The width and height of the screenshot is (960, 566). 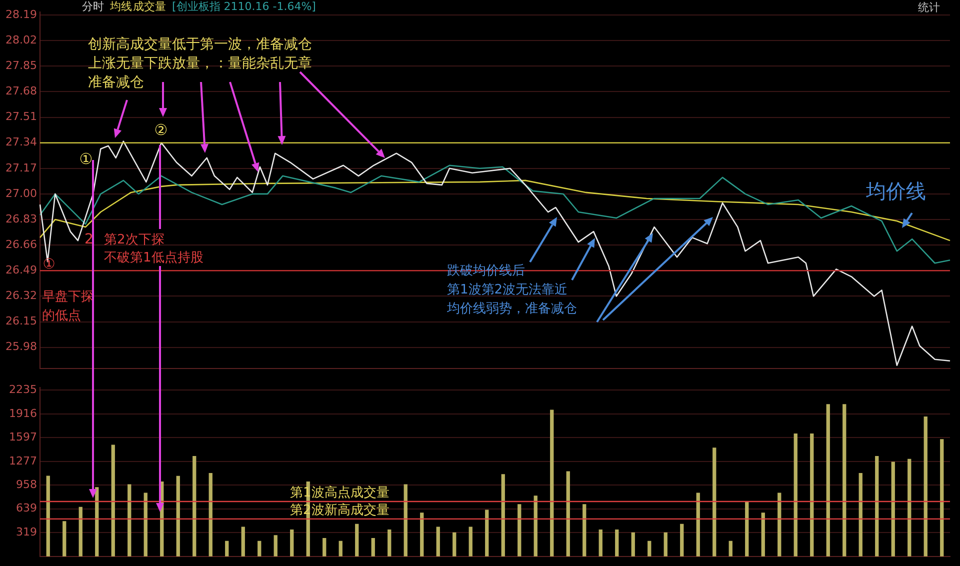 I want to click on y-tick-label: 28.19, so click(x=21, y=14).